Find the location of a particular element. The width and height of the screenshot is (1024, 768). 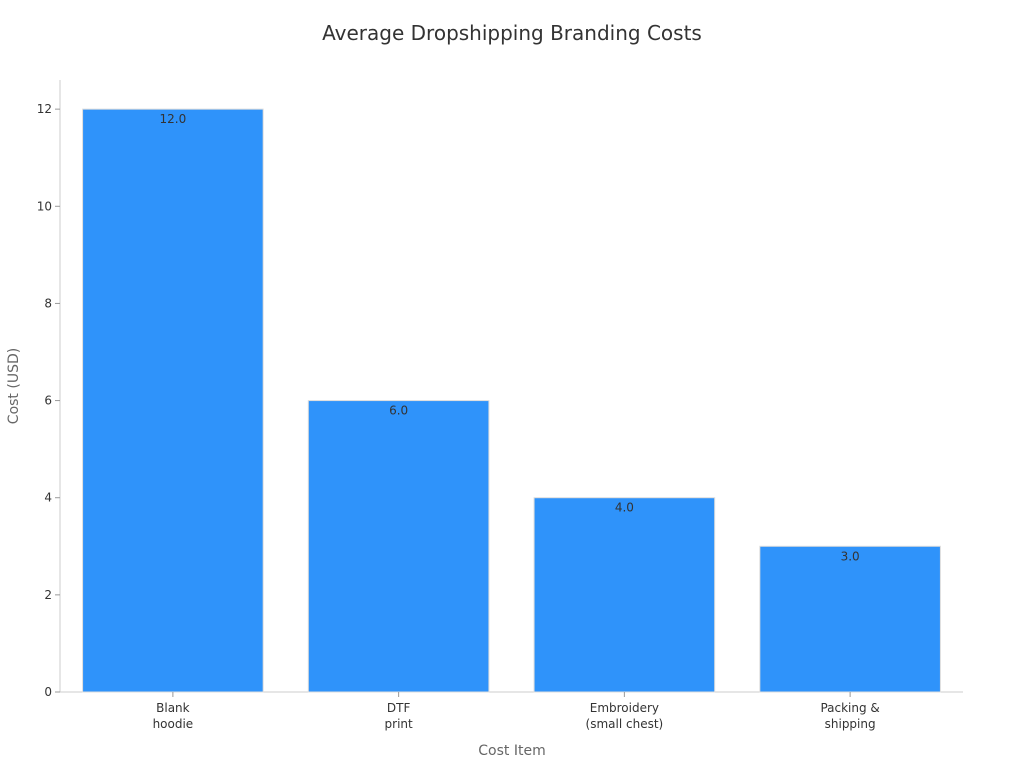

x-axis-label: Cost Item is located at coordinates (511, 751).